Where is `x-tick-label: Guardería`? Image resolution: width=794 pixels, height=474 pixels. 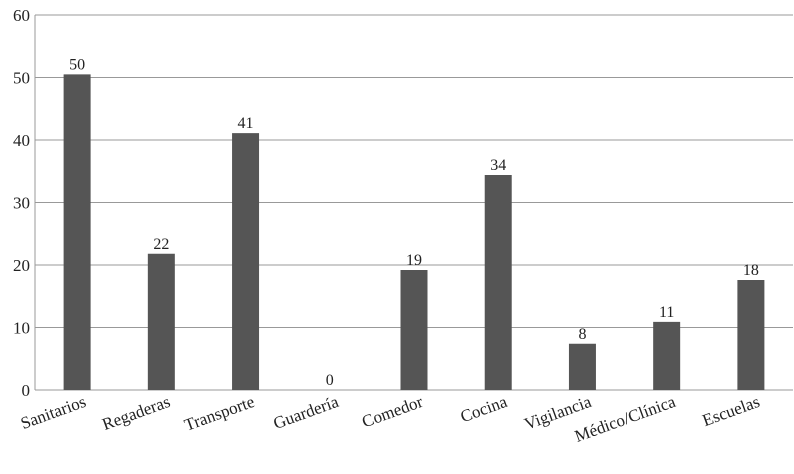 x-tick-label: Guardería is located at coordinates (306, 412).